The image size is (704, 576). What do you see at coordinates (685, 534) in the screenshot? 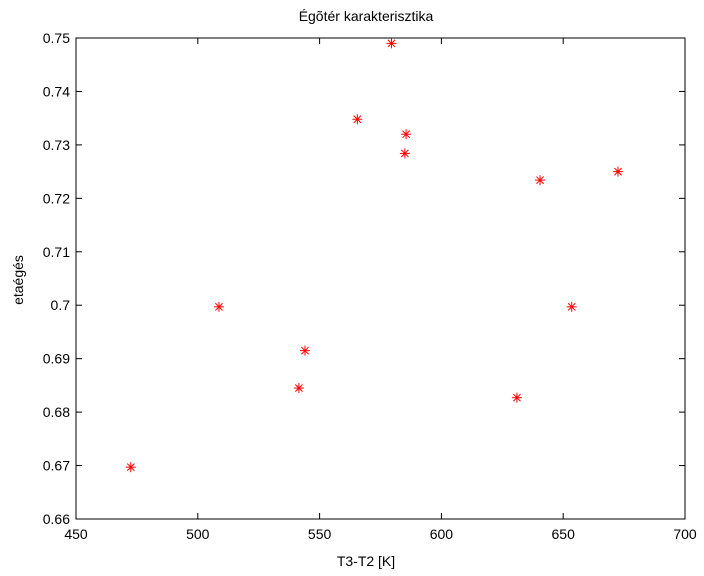
I see `x-tick-label: 700` at bounding box center [685, 534].